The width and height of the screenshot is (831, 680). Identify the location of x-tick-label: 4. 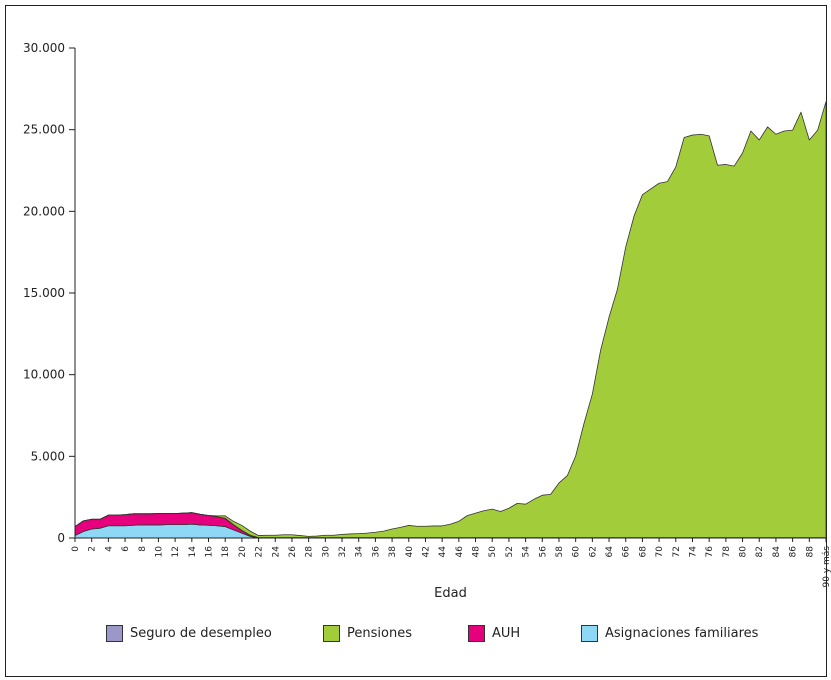
(109, 549).